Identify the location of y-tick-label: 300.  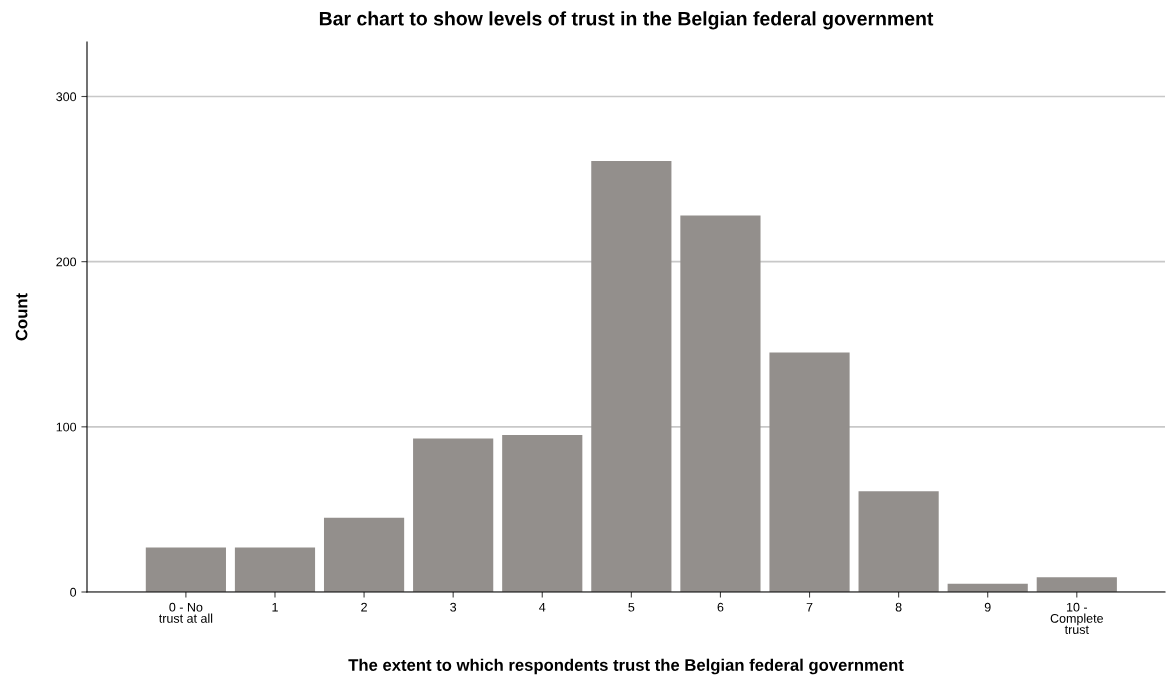
(66, 97).